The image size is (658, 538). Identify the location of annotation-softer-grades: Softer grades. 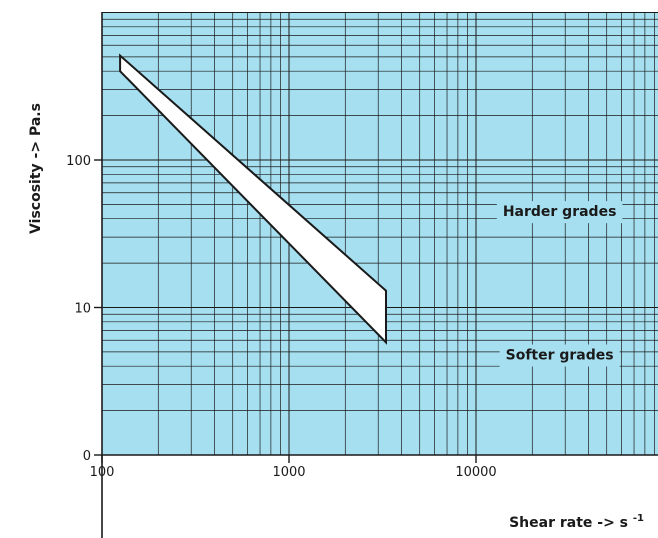
(559, 355).